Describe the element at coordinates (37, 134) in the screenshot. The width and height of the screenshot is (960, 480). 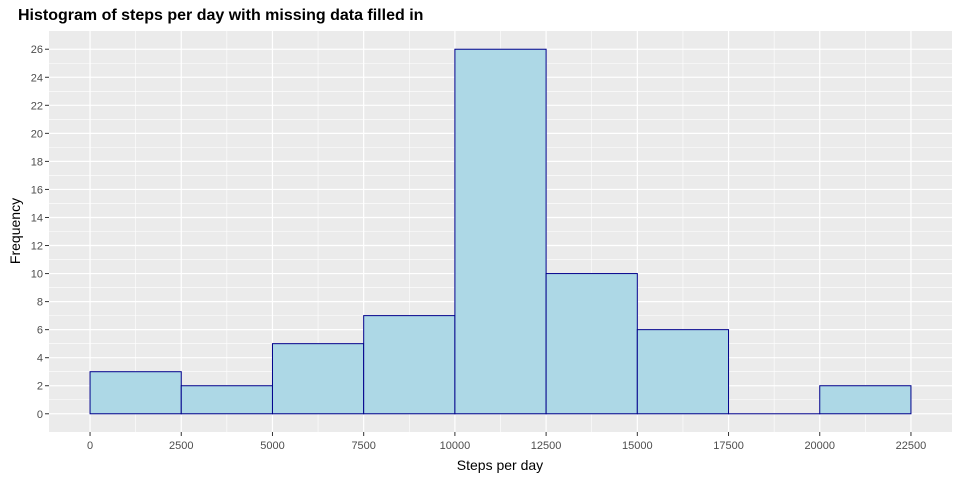
I see `y-tick-label: 20` at that location.